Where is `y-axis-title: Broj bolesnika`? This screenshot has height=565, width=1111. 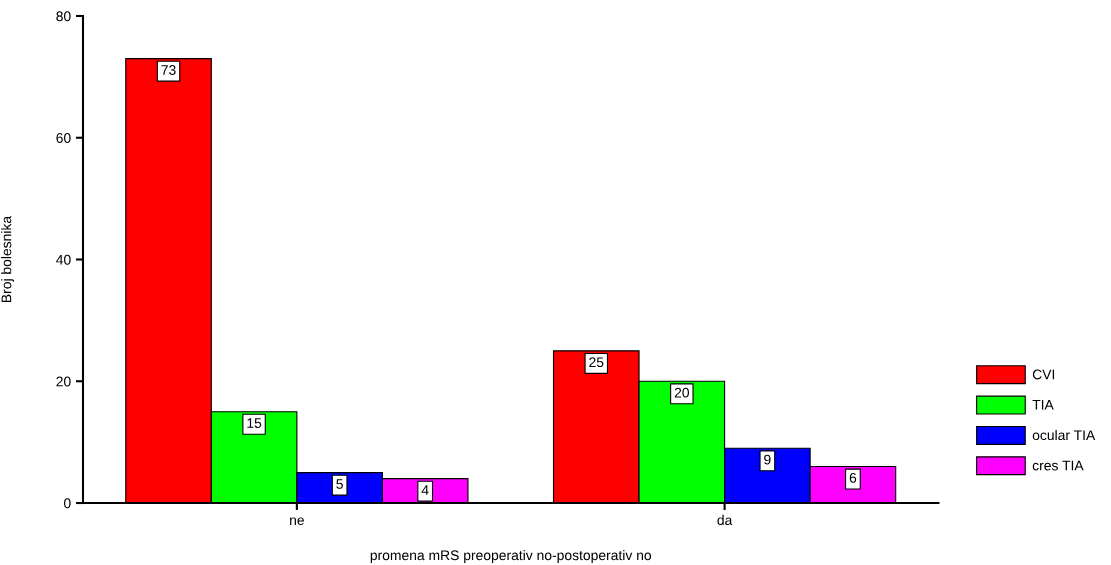
y-axis-title: Broj bolesnika is located at coordinates (8, 258).